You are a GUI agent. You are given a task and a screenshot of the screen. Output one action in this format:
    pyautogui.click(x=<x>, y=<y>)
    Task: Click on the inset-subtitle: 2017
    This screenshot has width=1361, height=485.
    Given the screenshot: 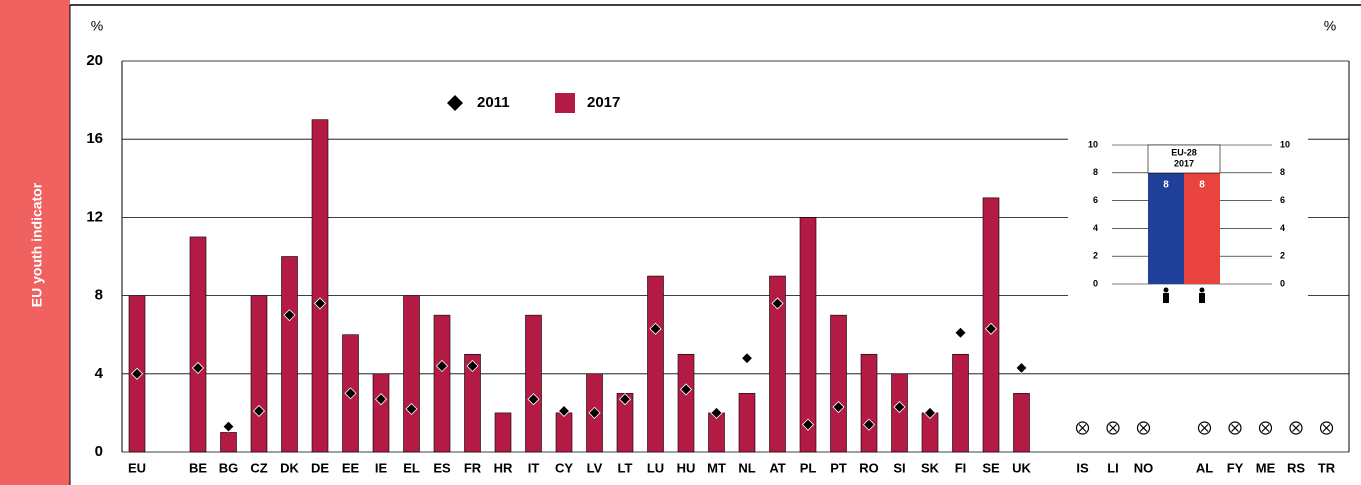 What is the action you would take?
    pyautogui.click(x=1184, y=163)
    